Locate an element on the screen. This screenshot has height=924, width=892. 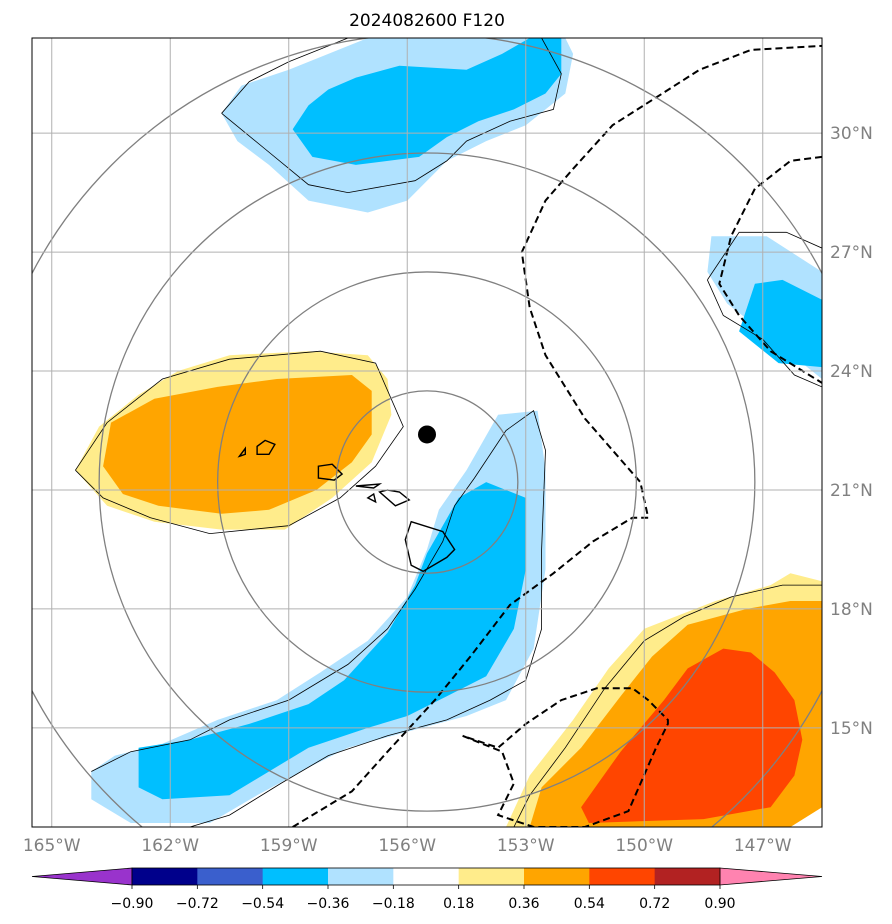
colorbar-tick-label: −0.90 is located at coordinates (132, 904).